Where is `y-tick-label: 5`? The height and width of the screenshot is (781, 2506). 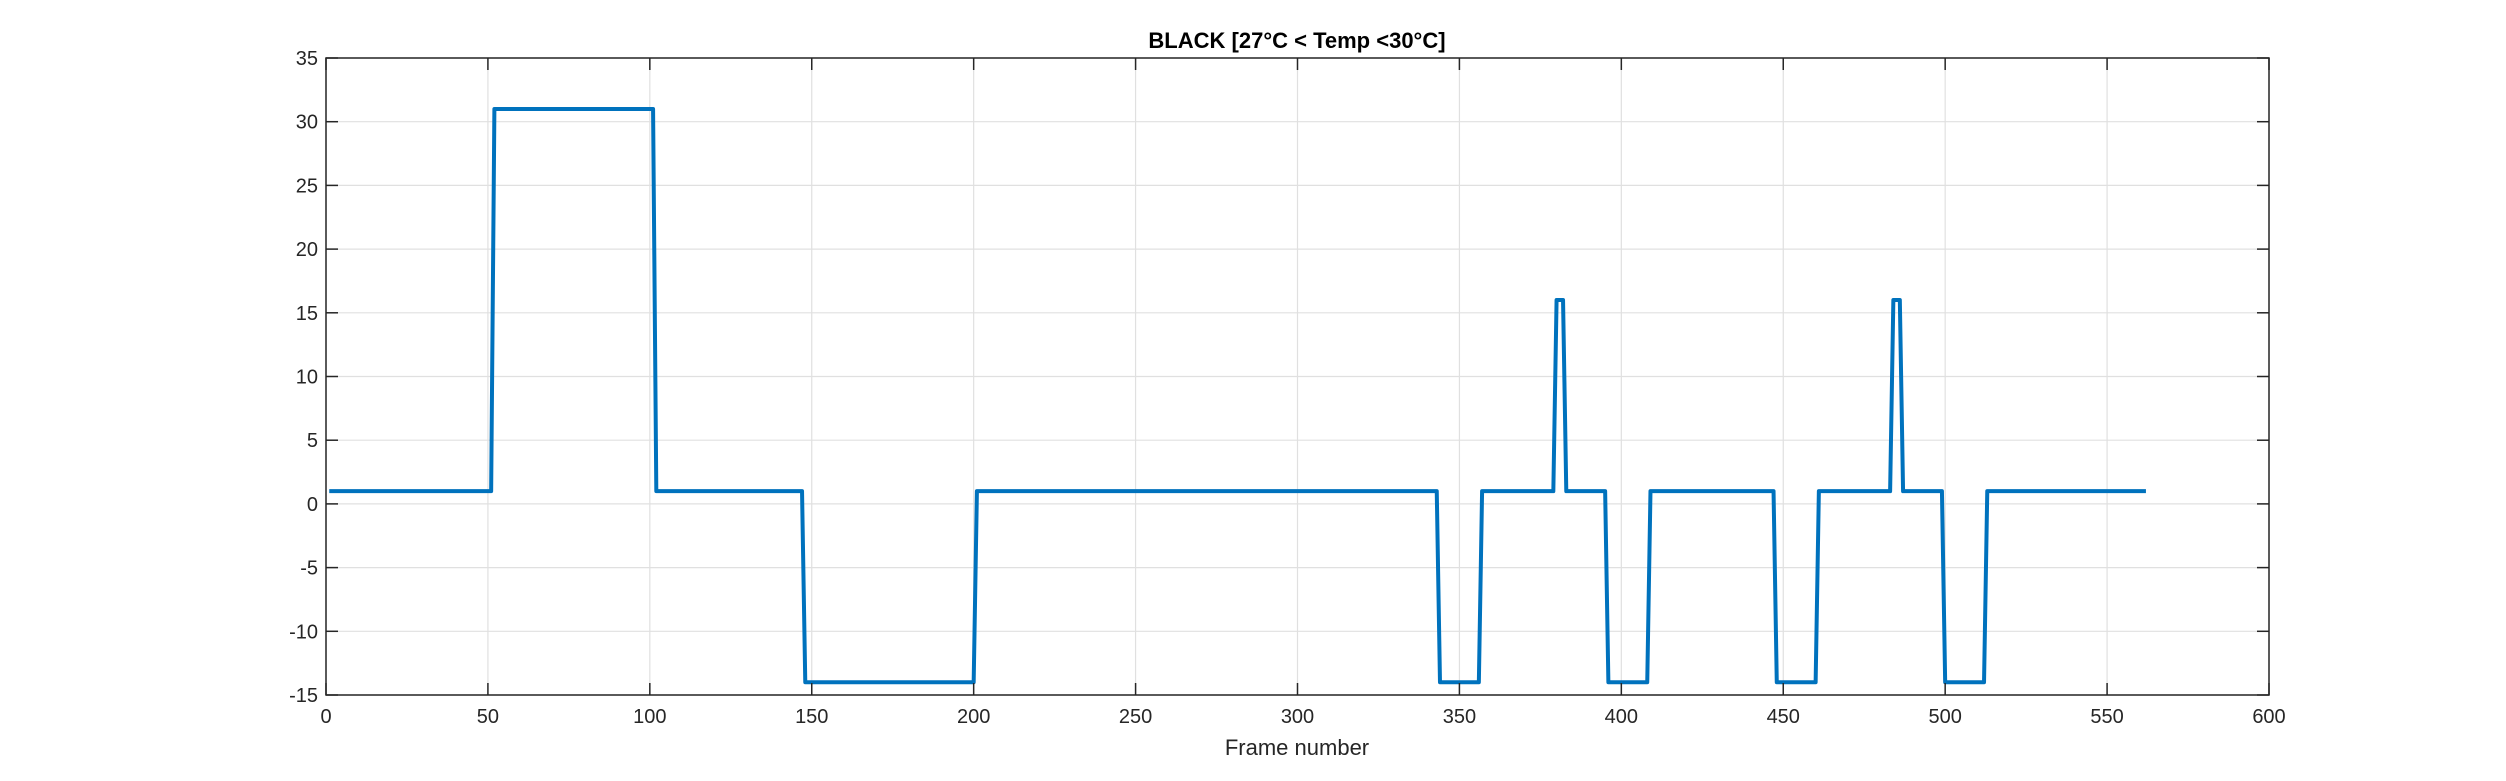
y-tick-label: 5 is located at coordinates (312, 441).